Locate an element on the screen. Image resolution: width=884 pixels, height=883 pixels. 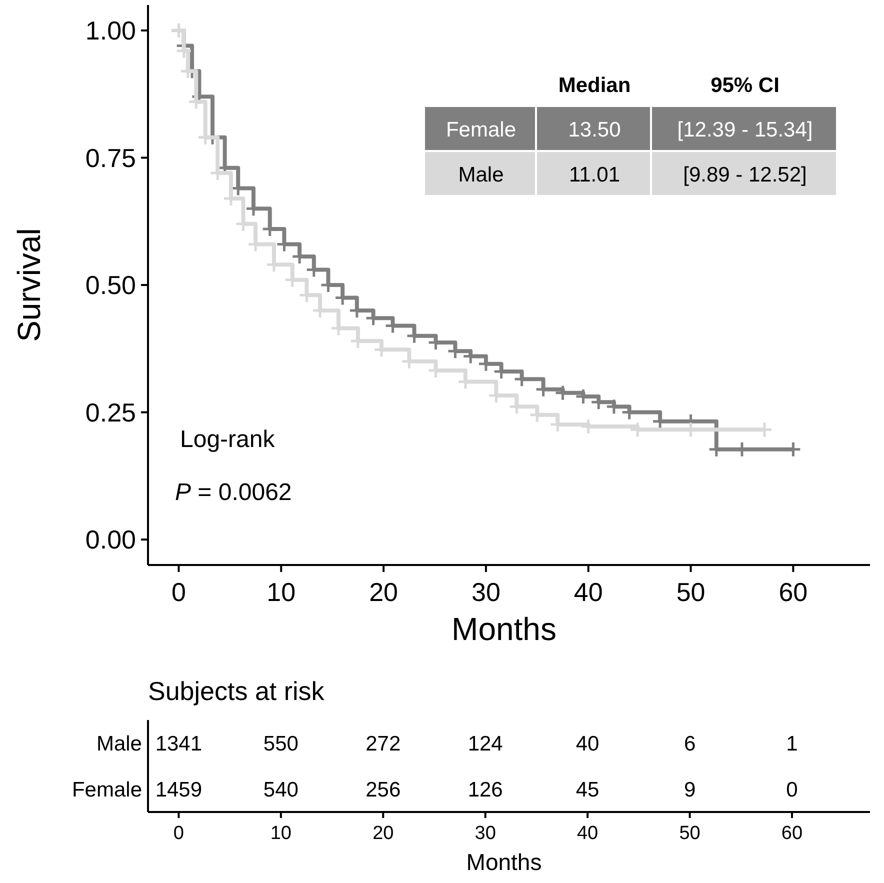
text: Male is located at coordinates (481, 174).